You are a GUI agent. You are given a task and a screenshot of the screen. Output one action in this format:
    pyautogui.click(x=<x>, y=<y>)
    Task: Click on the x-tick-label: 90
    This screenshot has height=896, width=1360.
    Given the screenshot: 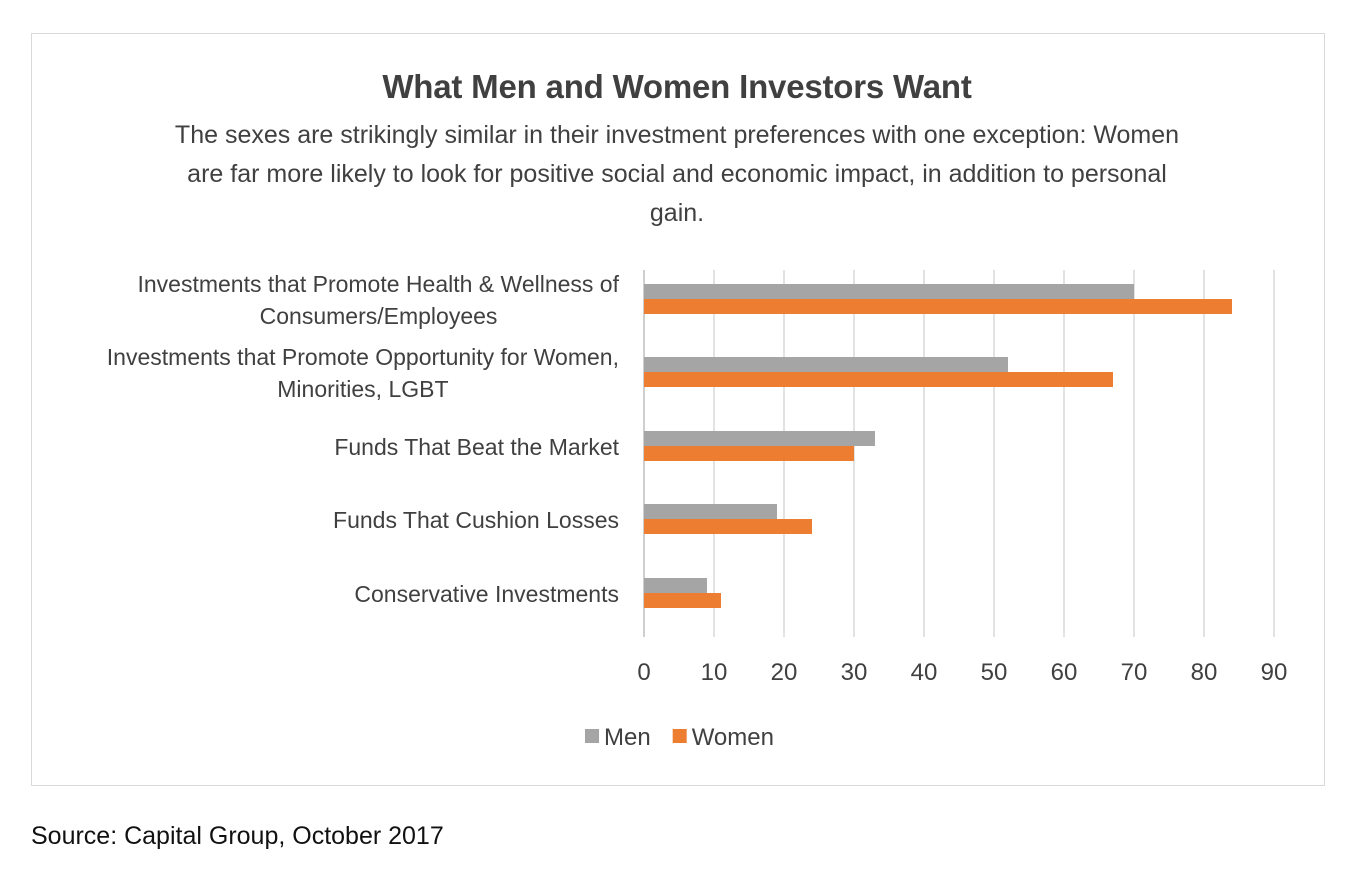 What is the action you would take?
    pyautogui.click(x=1274, y=672)
    